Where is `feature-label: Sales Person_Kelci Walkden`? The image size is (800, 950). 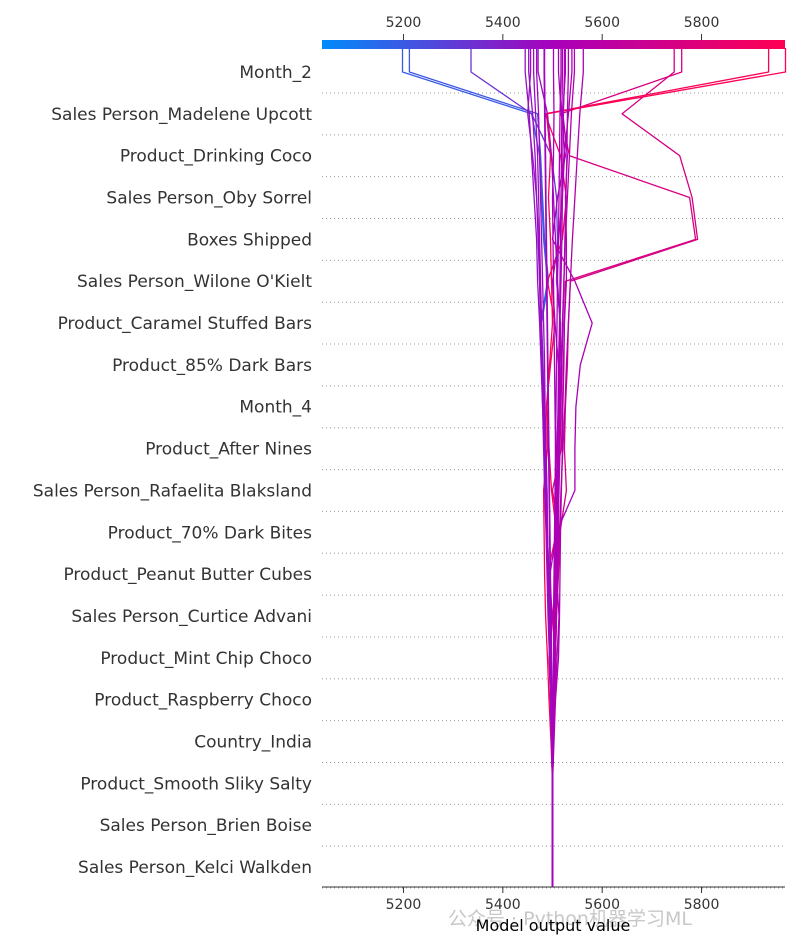
feature-label: Sales Person_Kelci Walkden is located at coordinates (195, 868).